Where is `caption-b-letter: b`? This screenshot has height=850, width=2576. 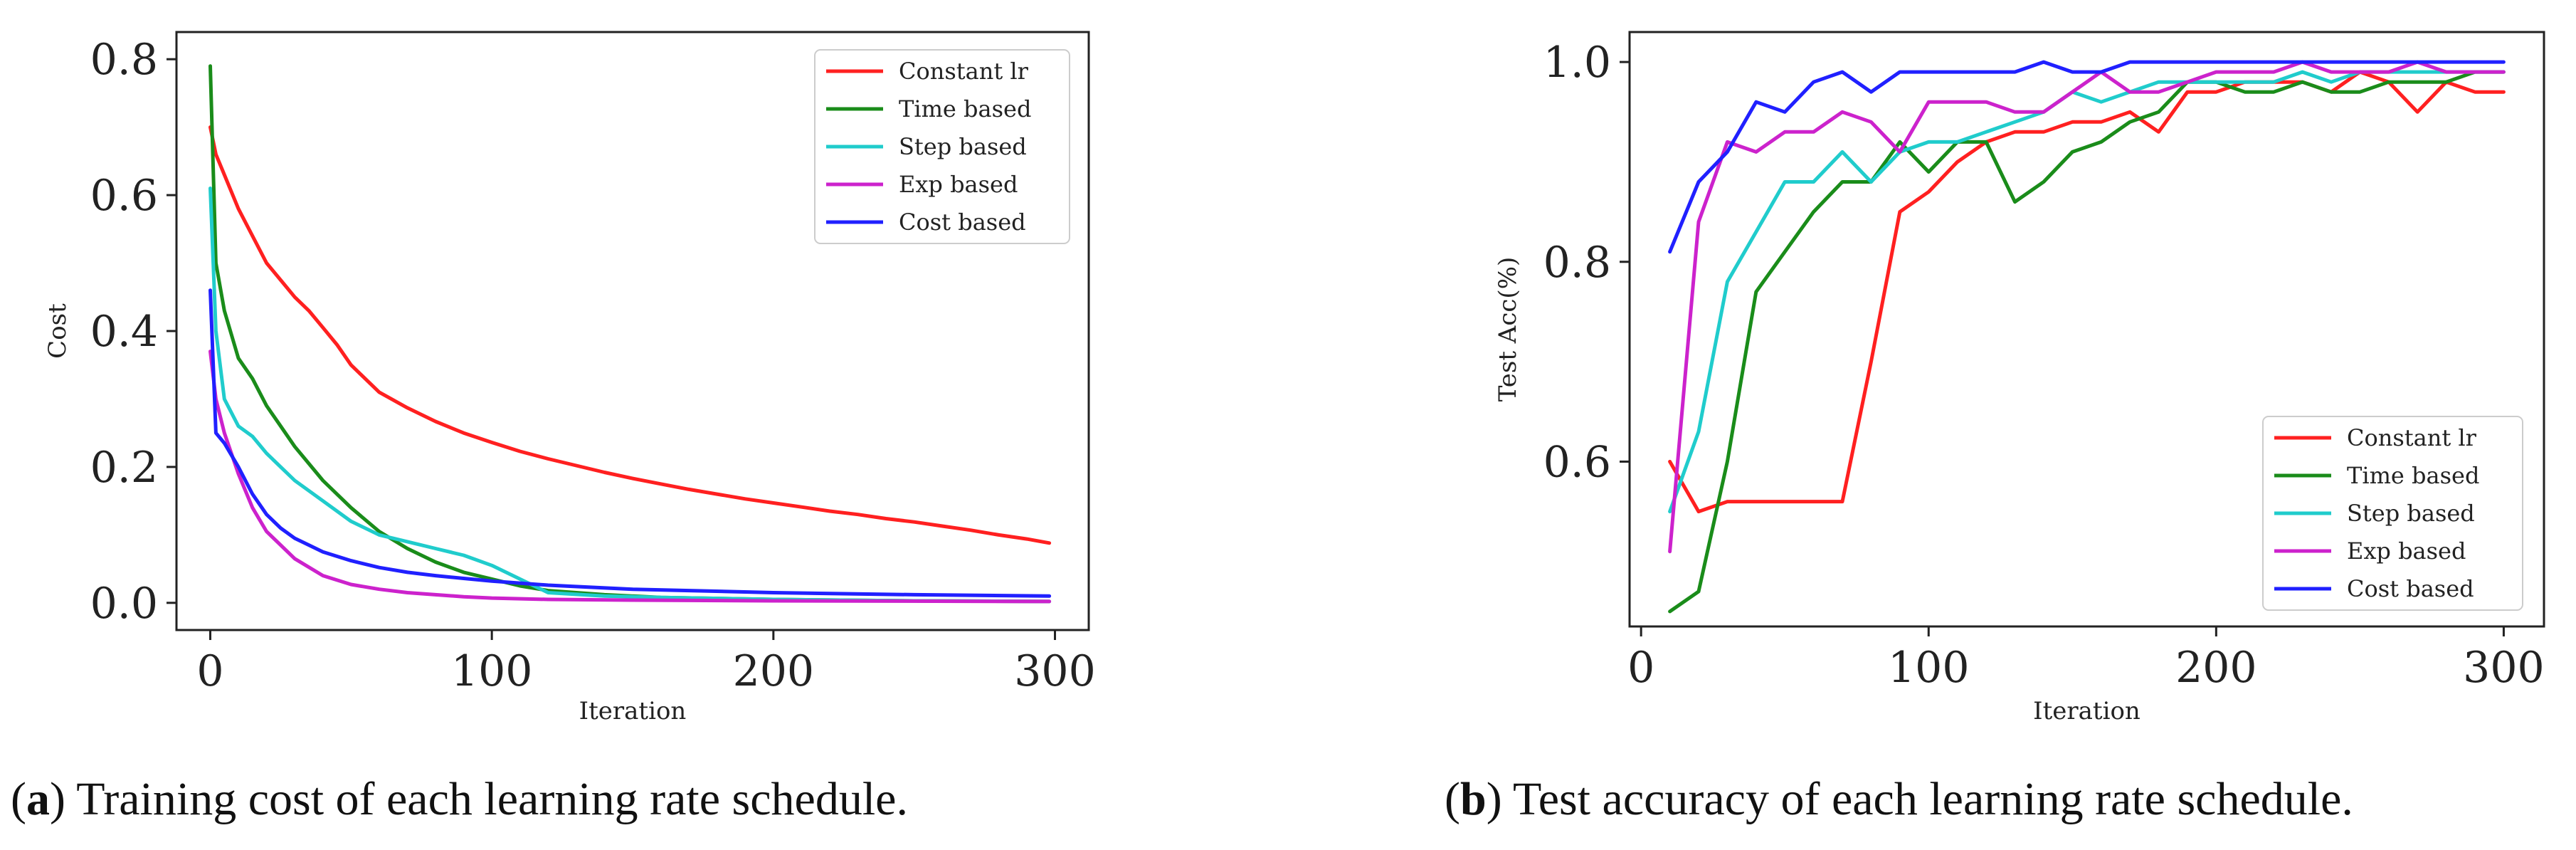 caption-b-letter: b is located at coordinates (1473, 799).